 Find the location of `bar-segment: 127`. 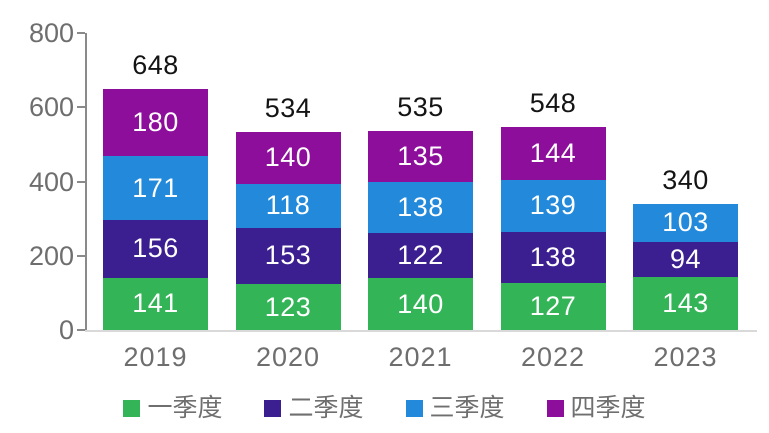

bar-segment: 127 is located at coordinates (553, 306).